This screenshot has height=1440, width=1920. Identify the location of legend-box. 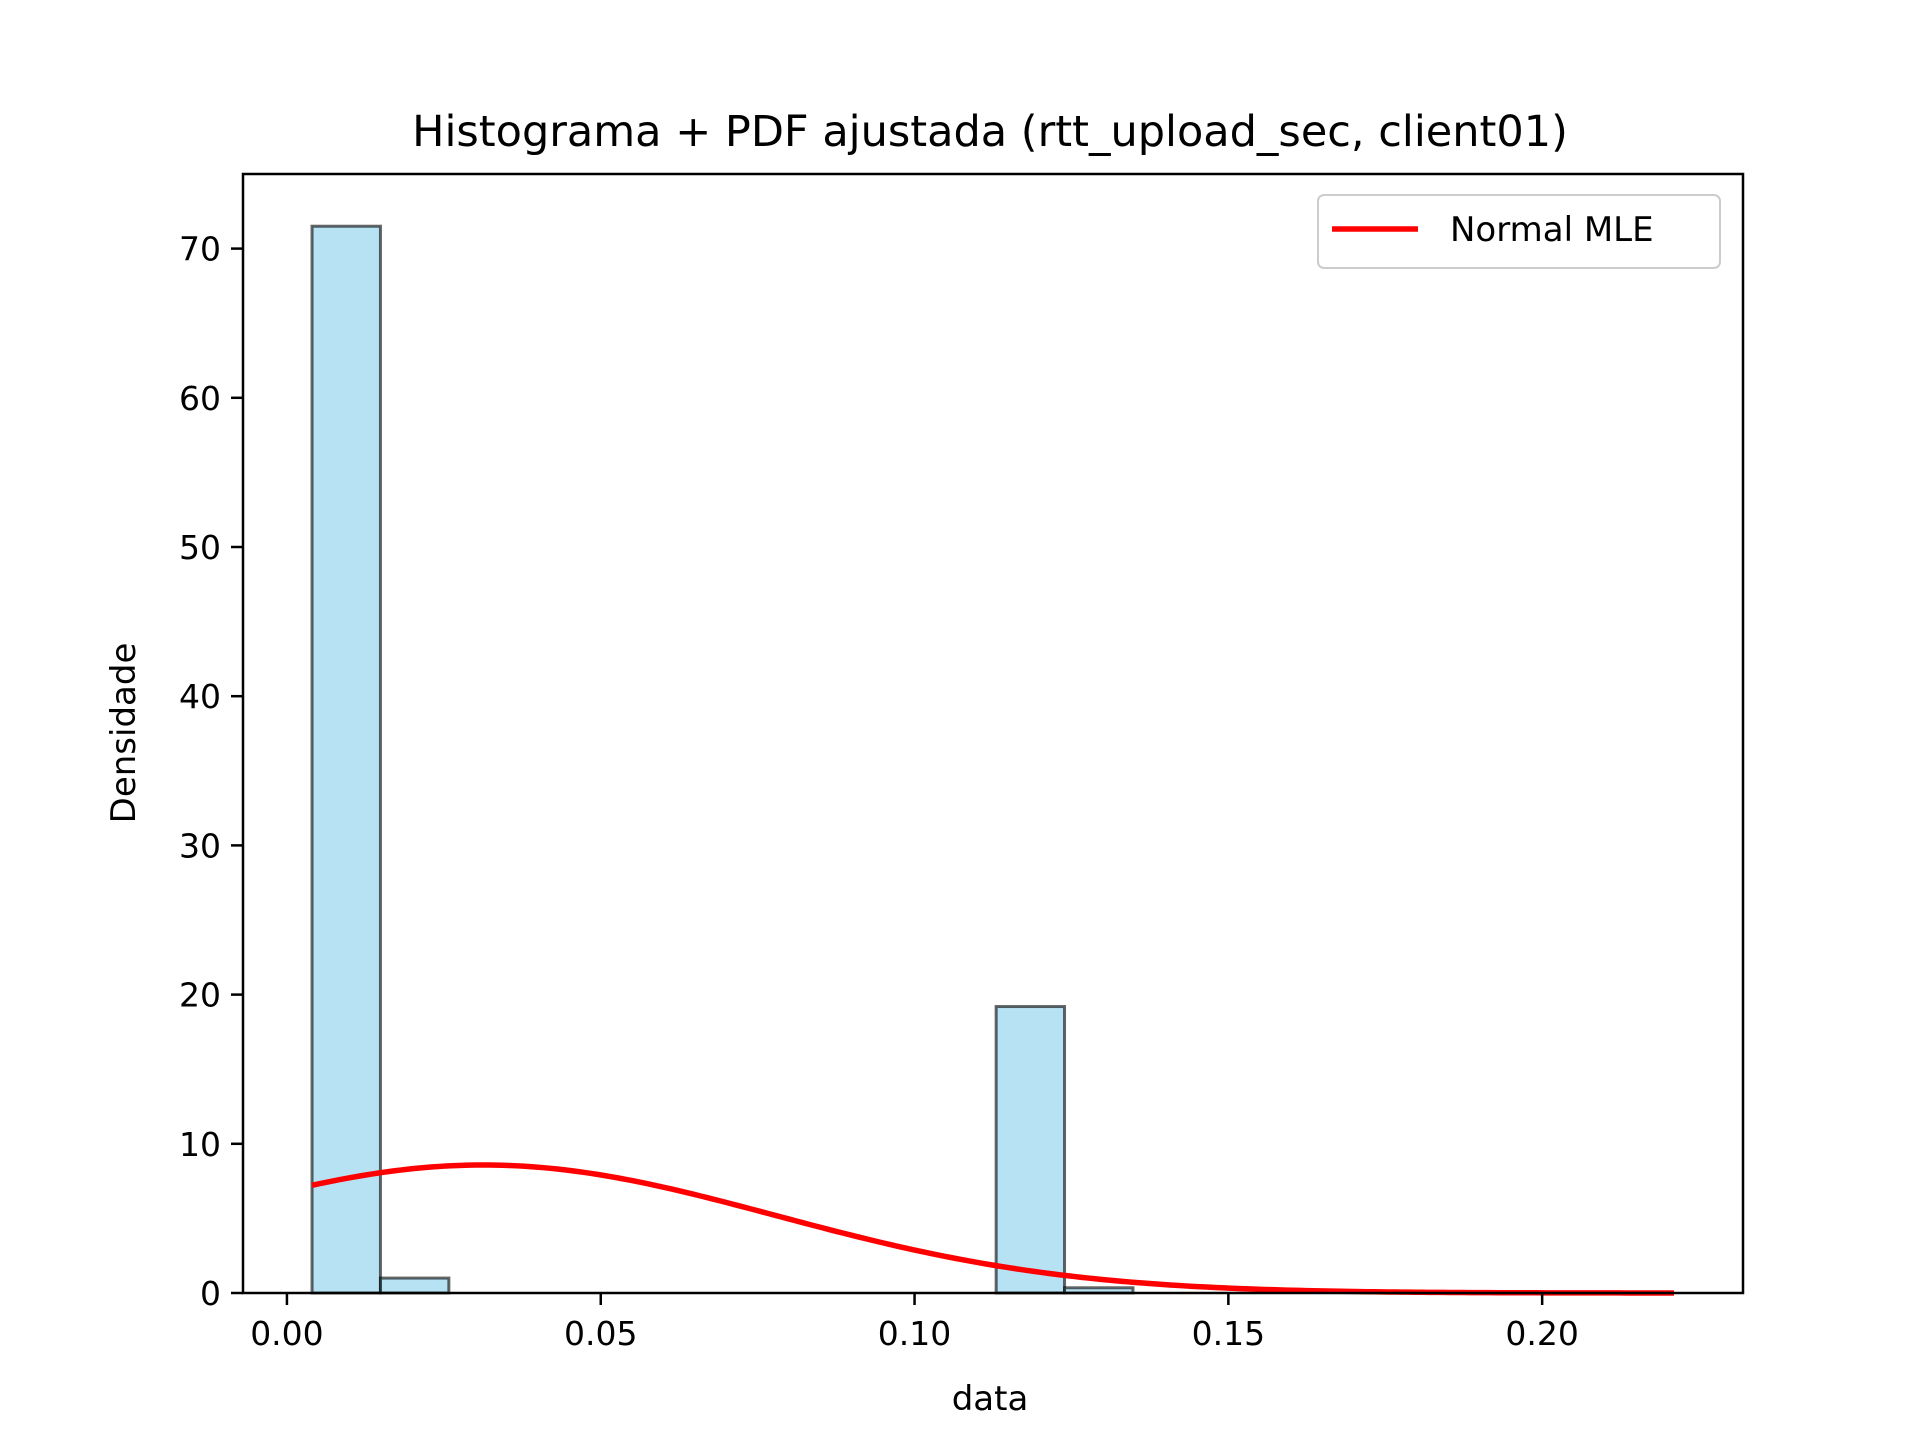
(1519, 231).